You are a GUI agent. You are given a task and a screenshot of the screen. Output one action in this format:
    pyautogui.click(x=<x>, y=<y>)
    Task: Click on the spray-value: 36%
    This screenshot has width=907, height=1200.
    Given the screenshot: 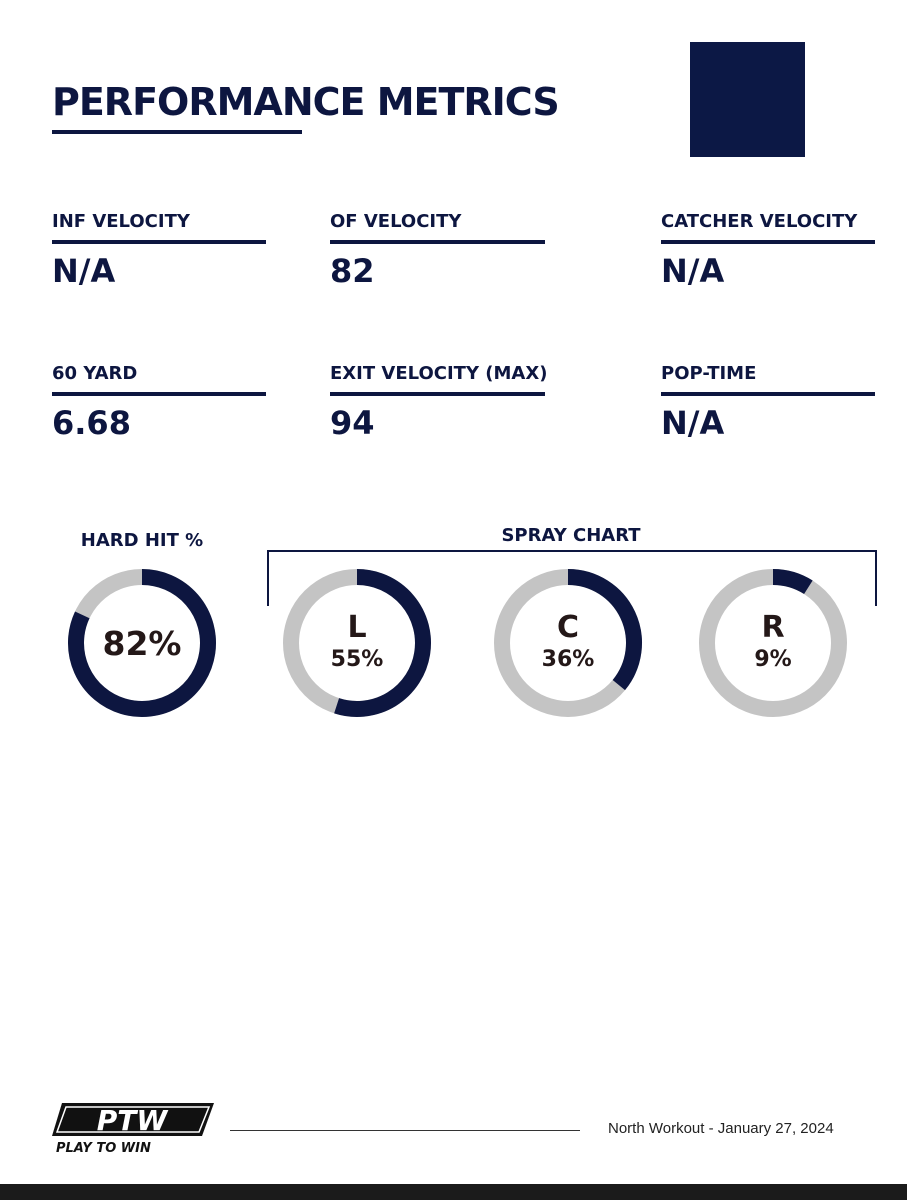 What is the action you would take?
    pyautogui.click(x=568, y=659)
    